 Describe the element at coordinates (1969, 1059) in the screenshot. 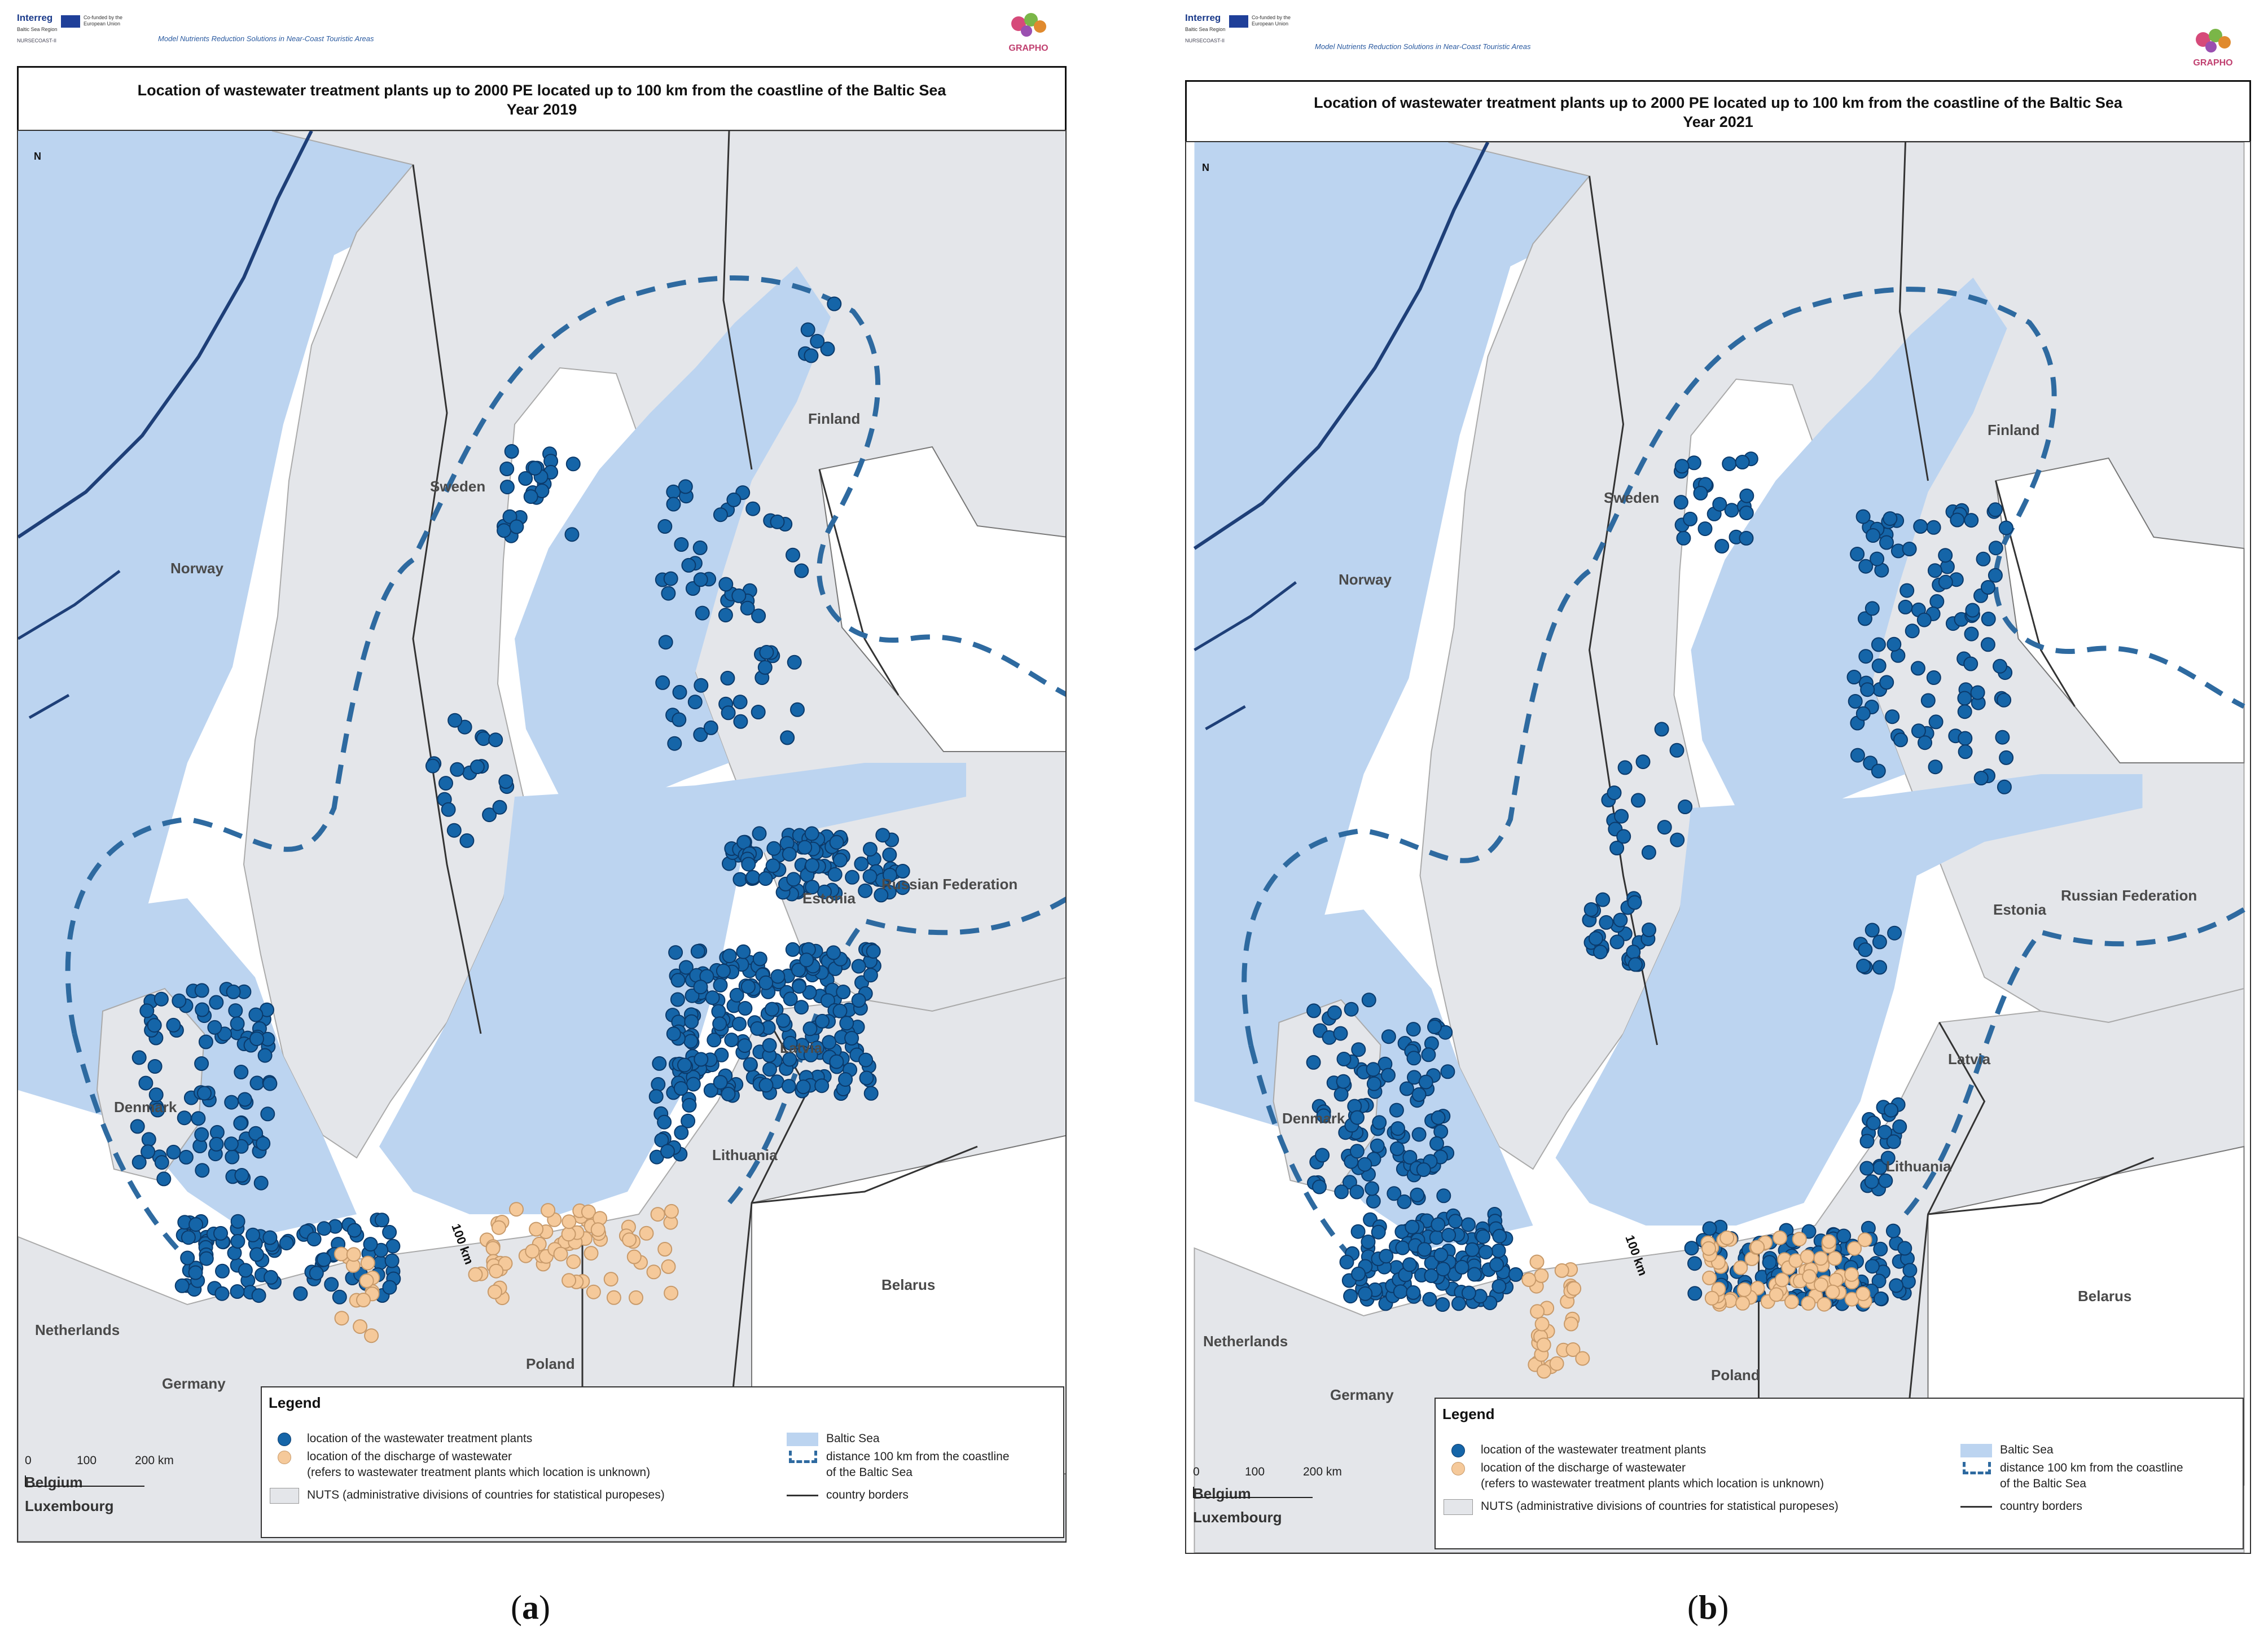

I see `label-latvia: Latvia` at that location.